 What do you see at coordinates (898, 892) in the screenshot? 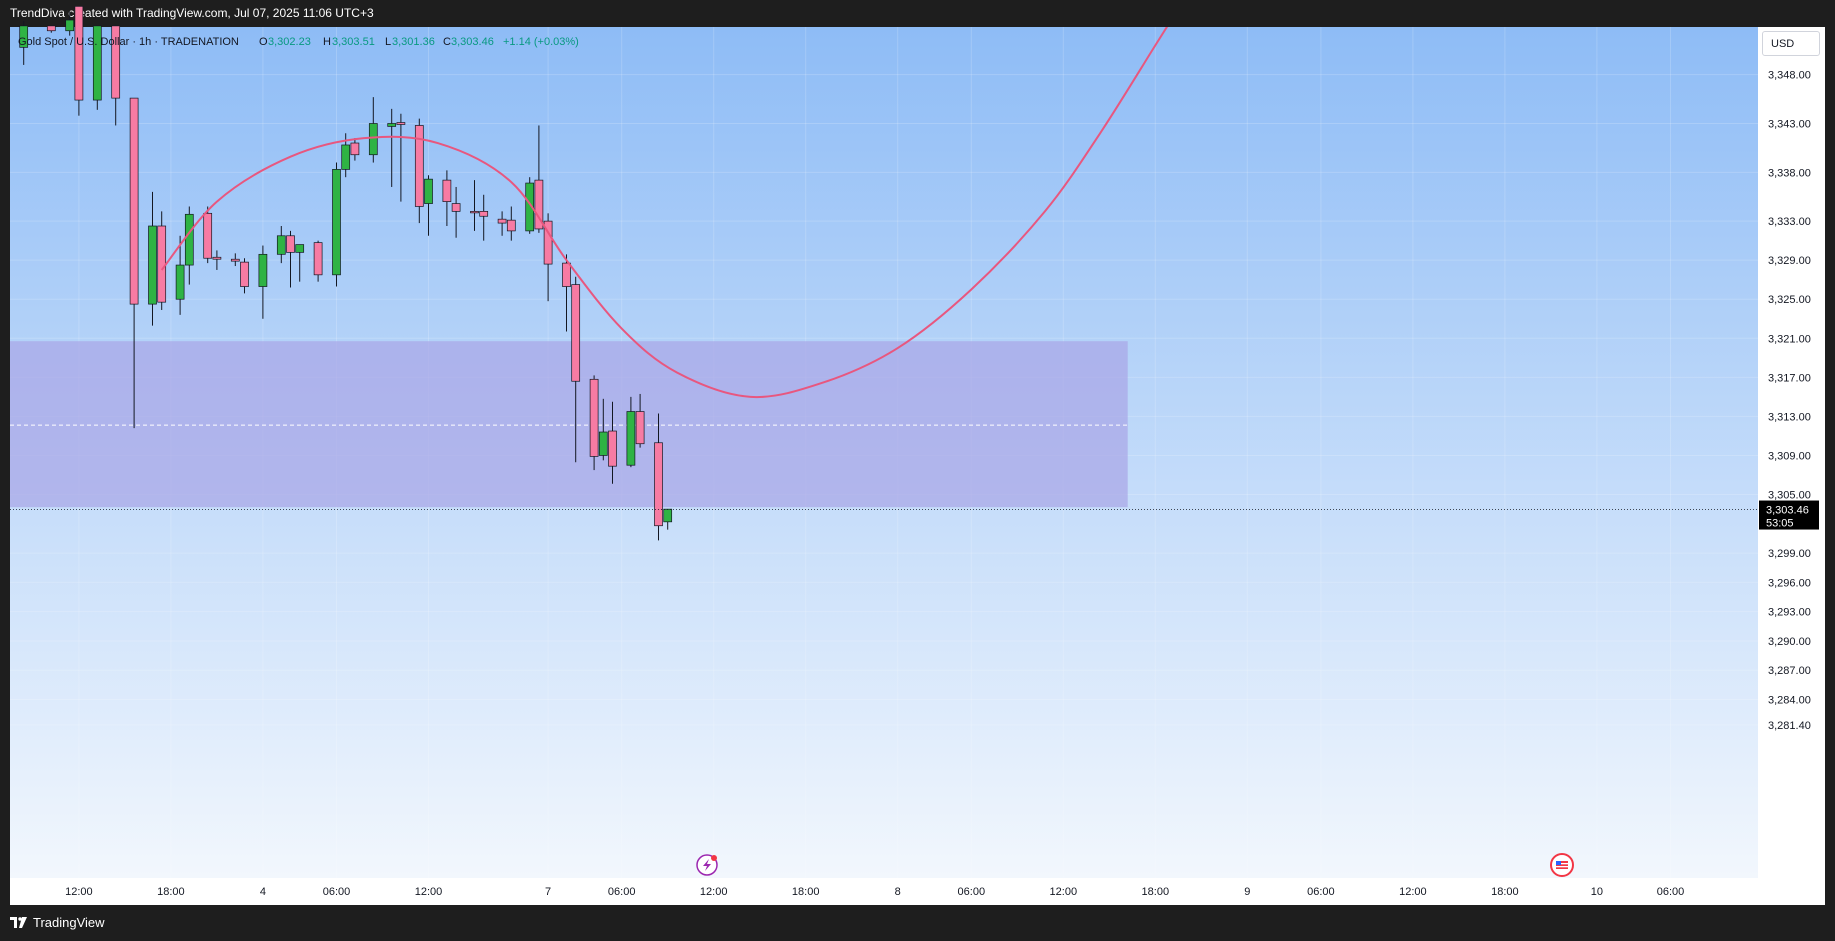
I see `time-tick-label: 8` at bounding box center [898, 892].